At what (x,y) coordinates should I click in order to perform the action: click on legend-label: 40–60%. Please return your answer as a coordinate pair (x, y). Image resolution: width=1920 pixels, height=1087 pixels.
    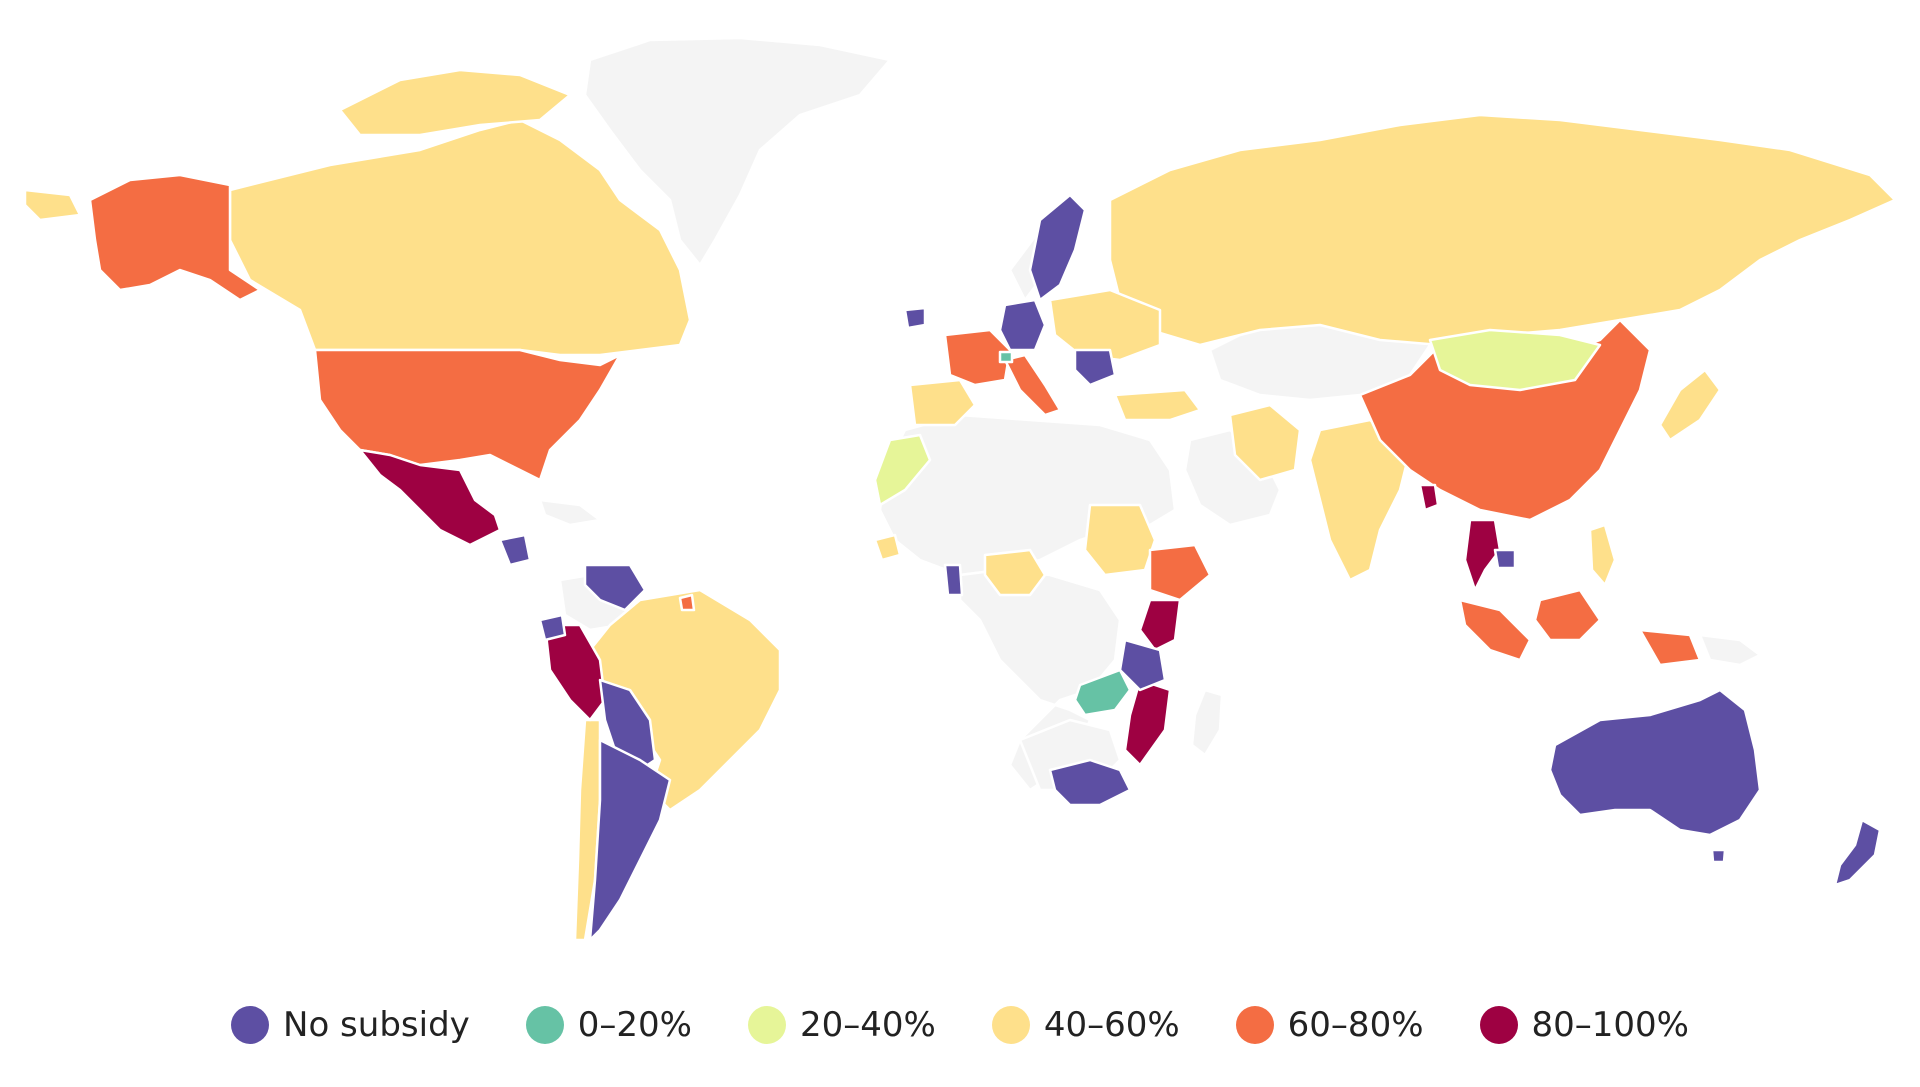
    Looking at the image, I should click on (1111, 1025).